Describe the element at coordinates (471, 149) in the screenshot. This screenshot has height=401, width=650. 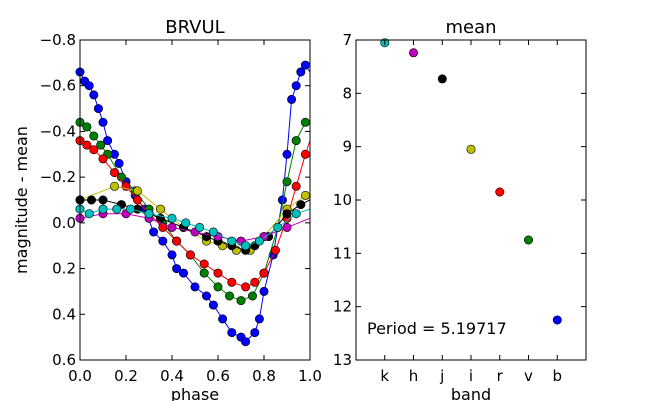
I see `mean-point-i` at that location.